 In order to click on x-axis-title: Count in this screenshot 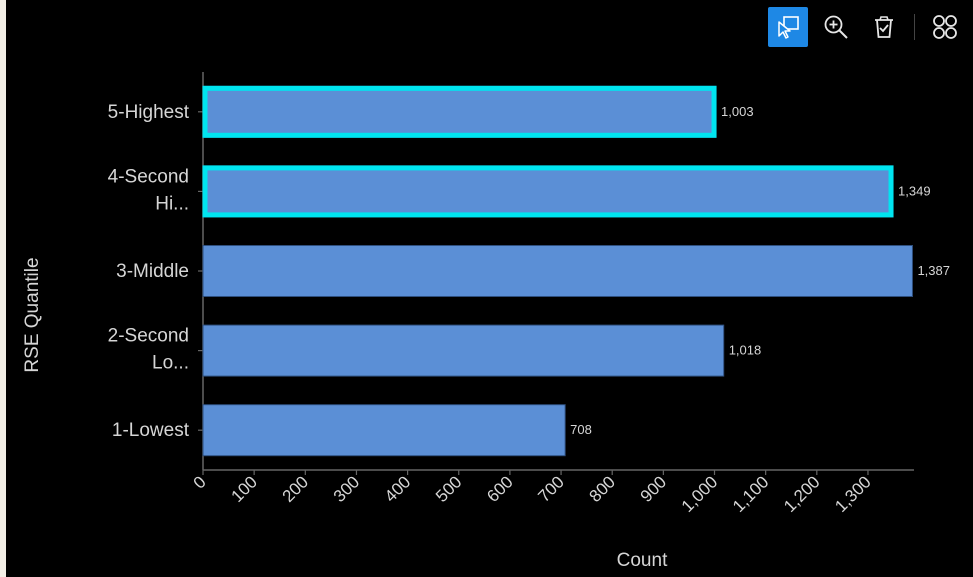, I will do `click(642, 560)`.